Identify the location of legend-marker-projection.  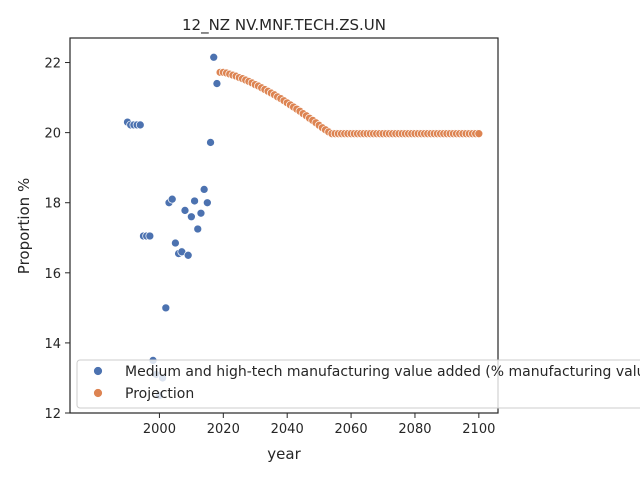
(98, 393).